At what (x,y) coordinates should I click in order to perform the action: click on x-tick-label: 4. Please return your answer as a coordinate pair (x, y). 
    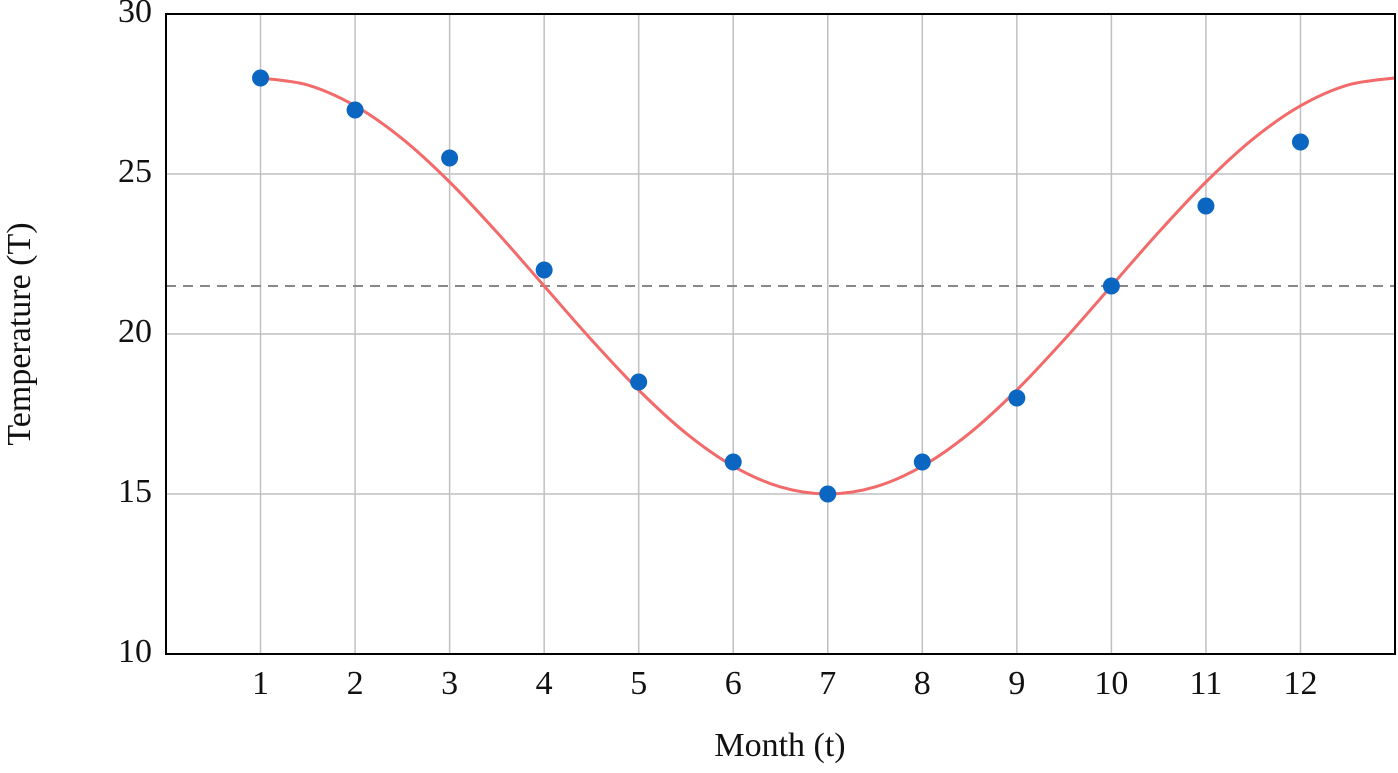
    Looking at the image, I should click on (544, 683).